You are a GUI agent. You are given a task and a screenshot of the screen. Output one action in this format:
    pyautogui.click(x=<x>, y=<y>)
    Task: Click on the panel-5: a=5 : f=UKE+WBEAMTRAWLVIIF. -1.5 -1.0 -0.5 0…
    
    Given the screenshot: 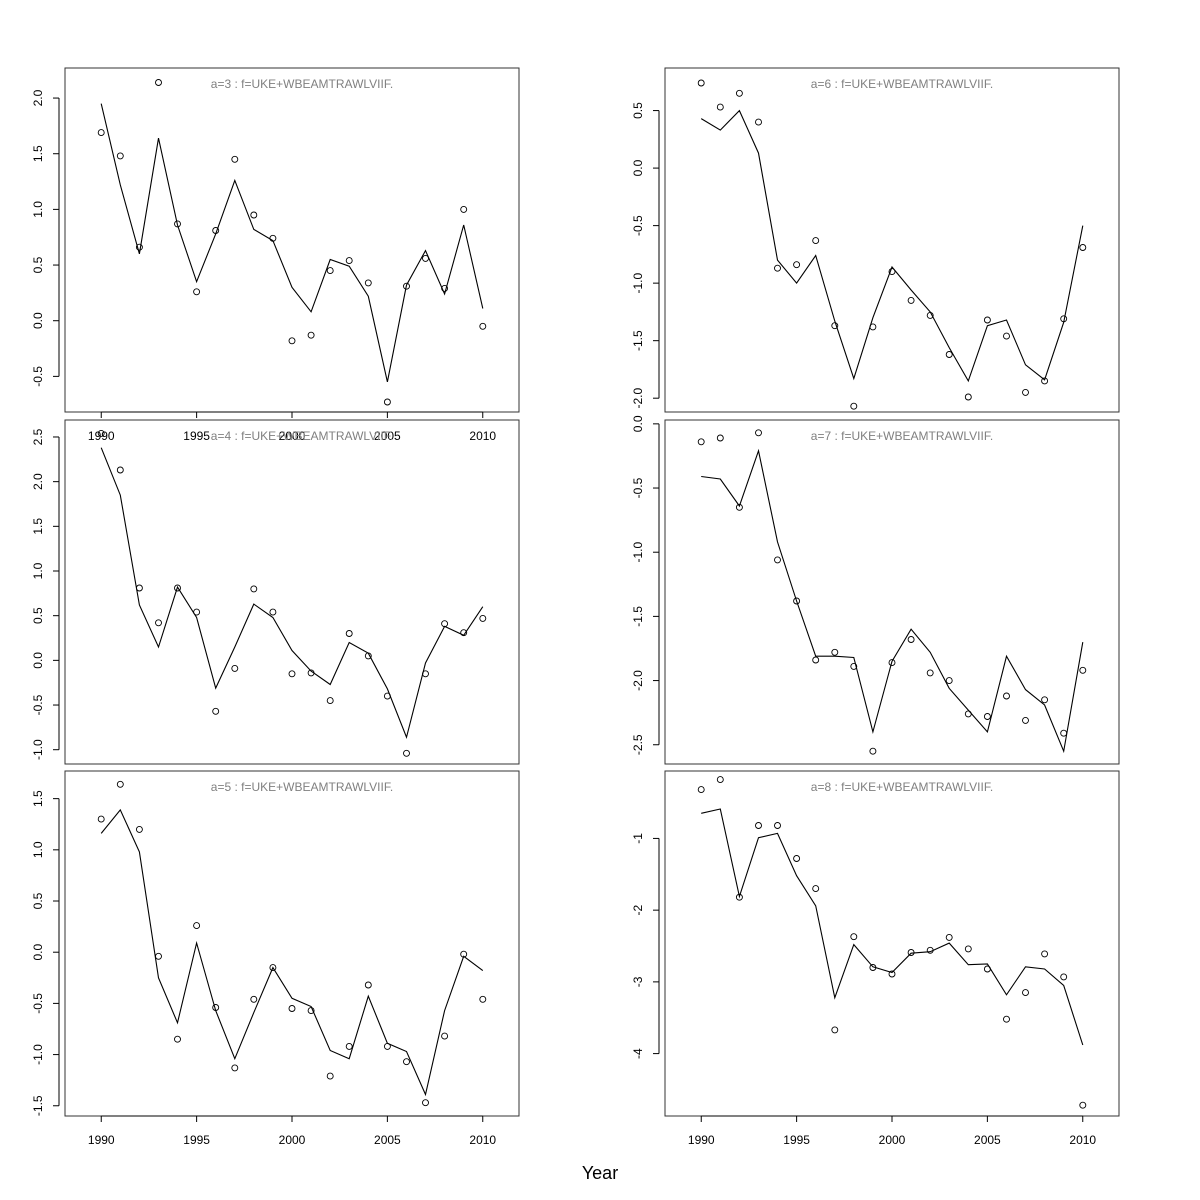 What is the action you would take?
    pyautogui.click(x=275, y=958)
    